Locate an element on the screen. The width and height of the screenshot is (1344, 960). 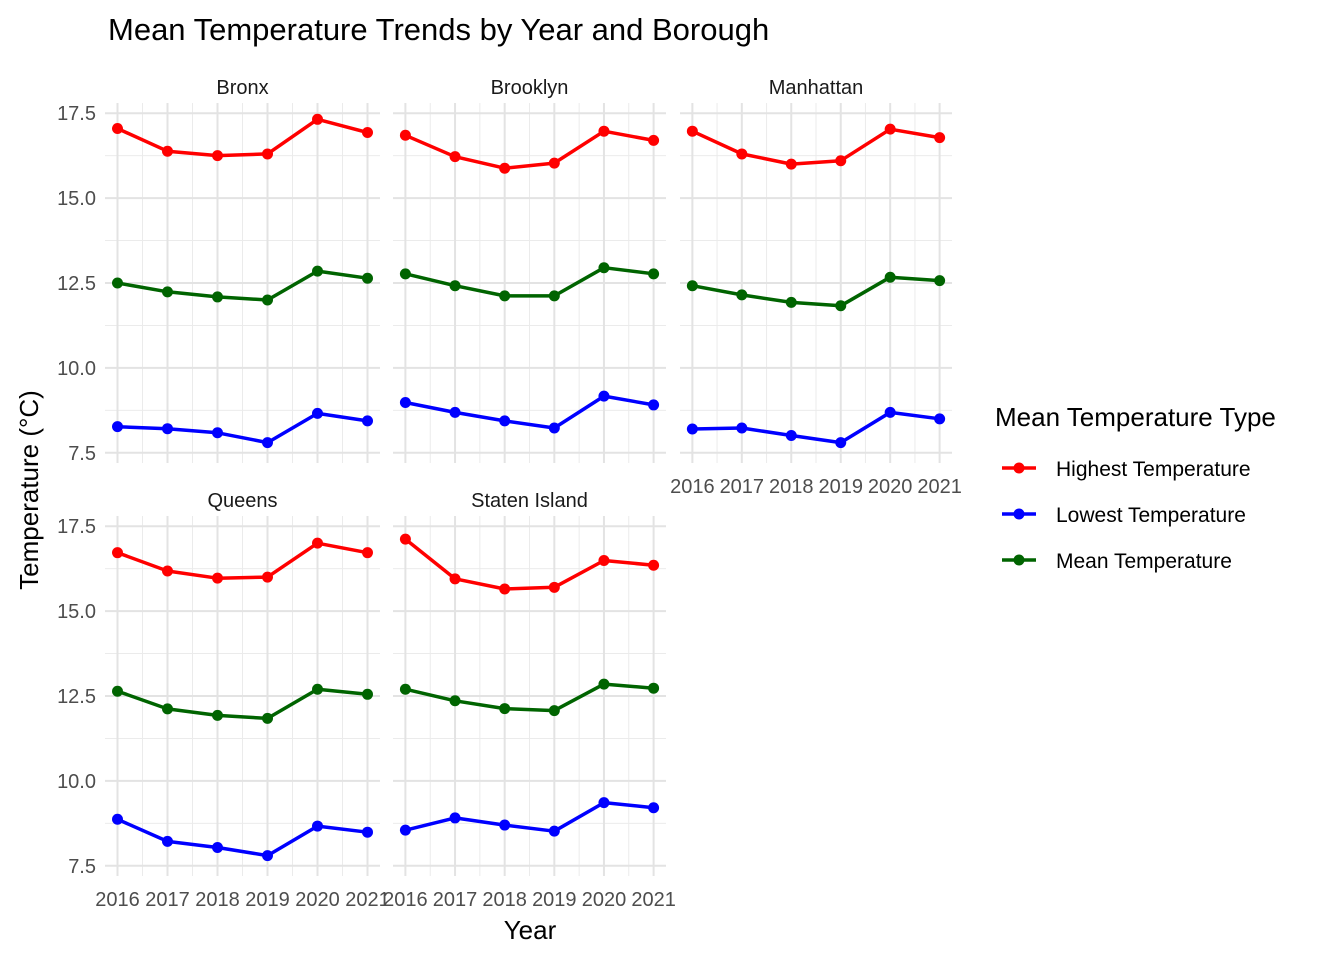
legend-label: Lowest Temperature is located at coordinates (1151, 515).